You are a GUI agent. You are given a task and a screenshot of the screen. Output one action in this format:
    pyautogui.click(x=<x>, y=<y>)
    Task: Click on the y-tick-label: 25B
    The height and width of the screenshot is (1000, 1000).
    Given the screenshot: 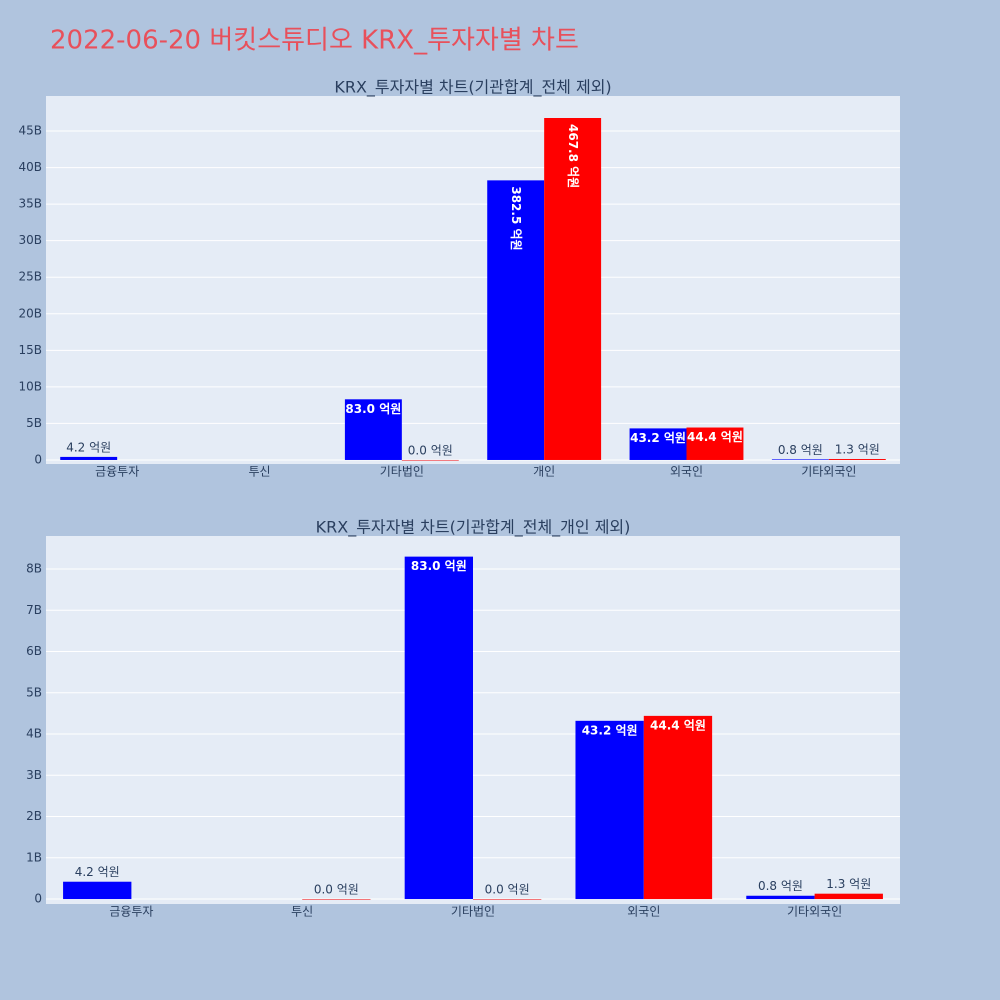 What is the action you would take?
    pyautogui.click(x=30, y=277)
    